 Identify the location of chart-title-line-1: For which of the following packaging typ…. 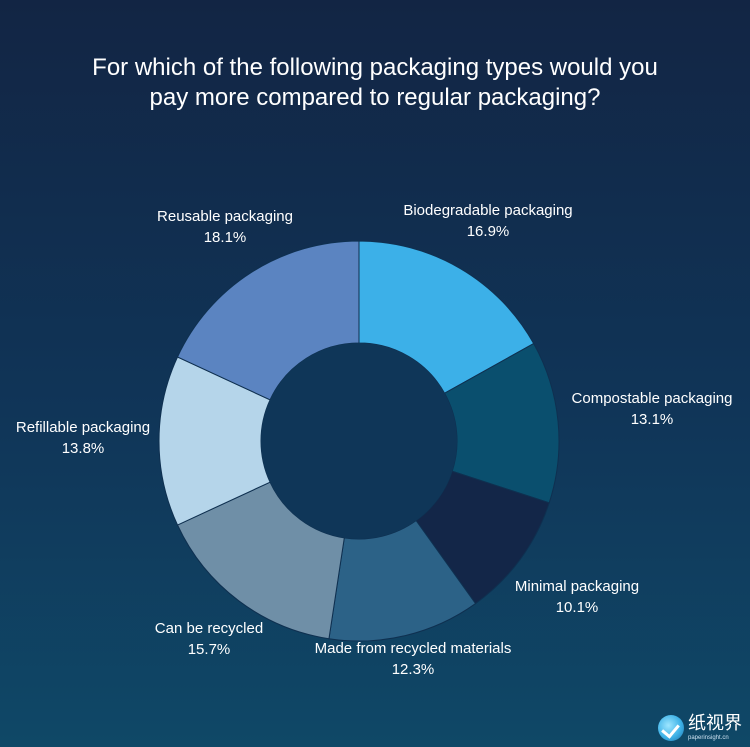
(375, 67).